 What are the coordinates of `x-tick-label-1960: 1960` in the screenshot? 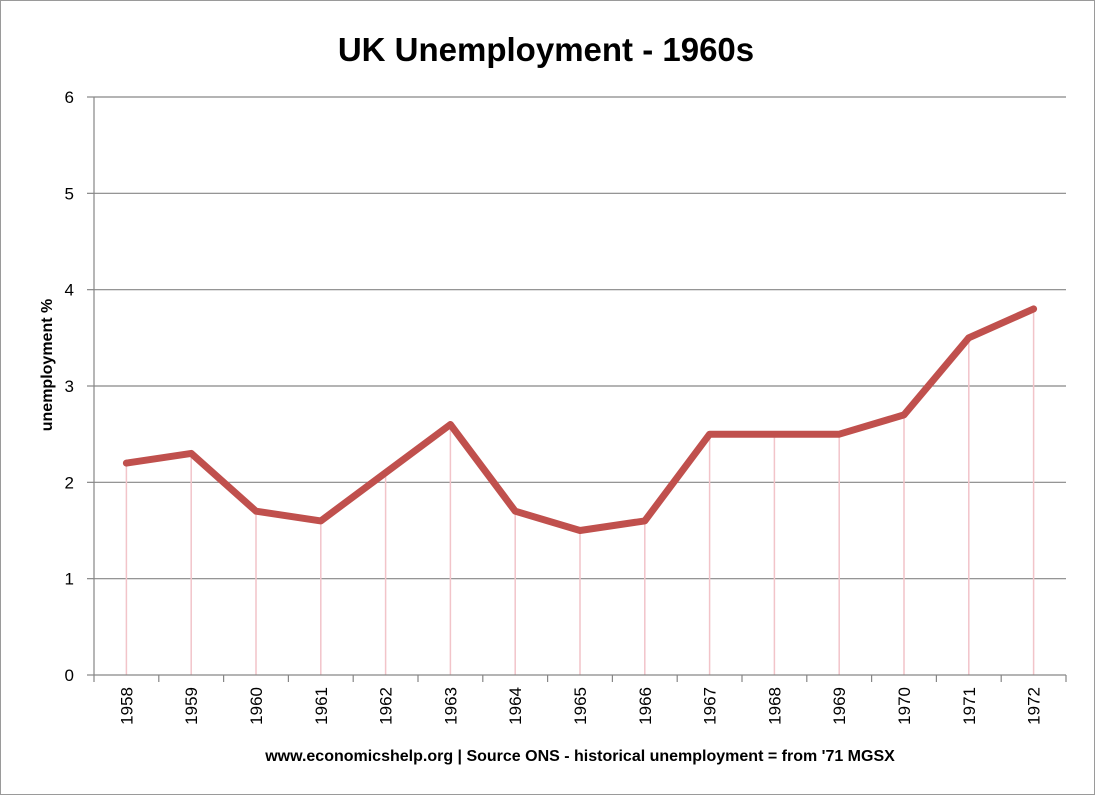 It's located at (256, 706).